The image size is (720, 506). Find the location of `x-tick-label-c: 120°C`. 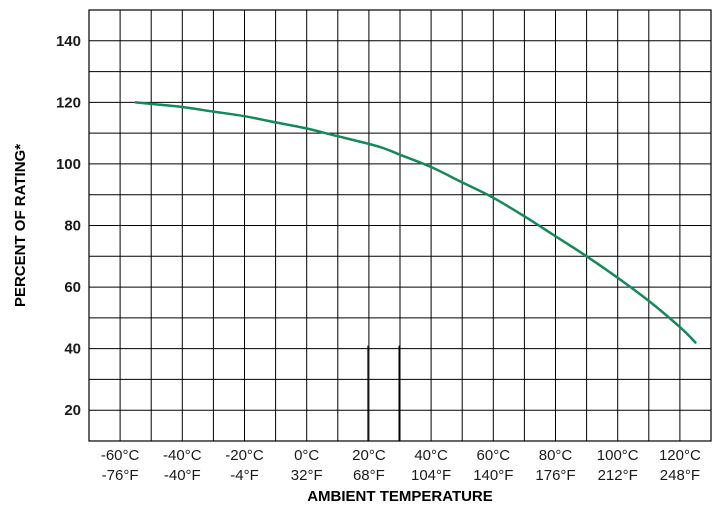

x-tick-label-c: 120°C is located at coordinates (680, 455).